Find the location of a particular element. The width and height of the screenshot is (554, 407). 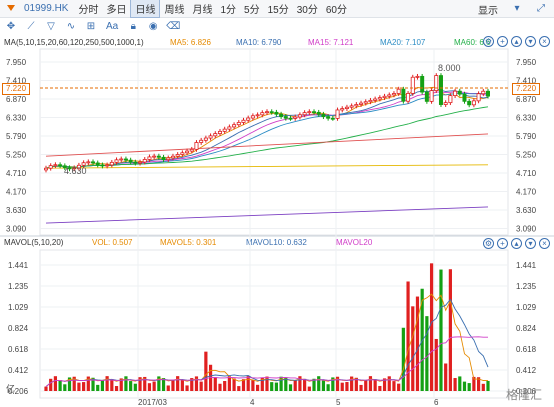

eye-icon: ◉ is located at coordinates (153, 26).